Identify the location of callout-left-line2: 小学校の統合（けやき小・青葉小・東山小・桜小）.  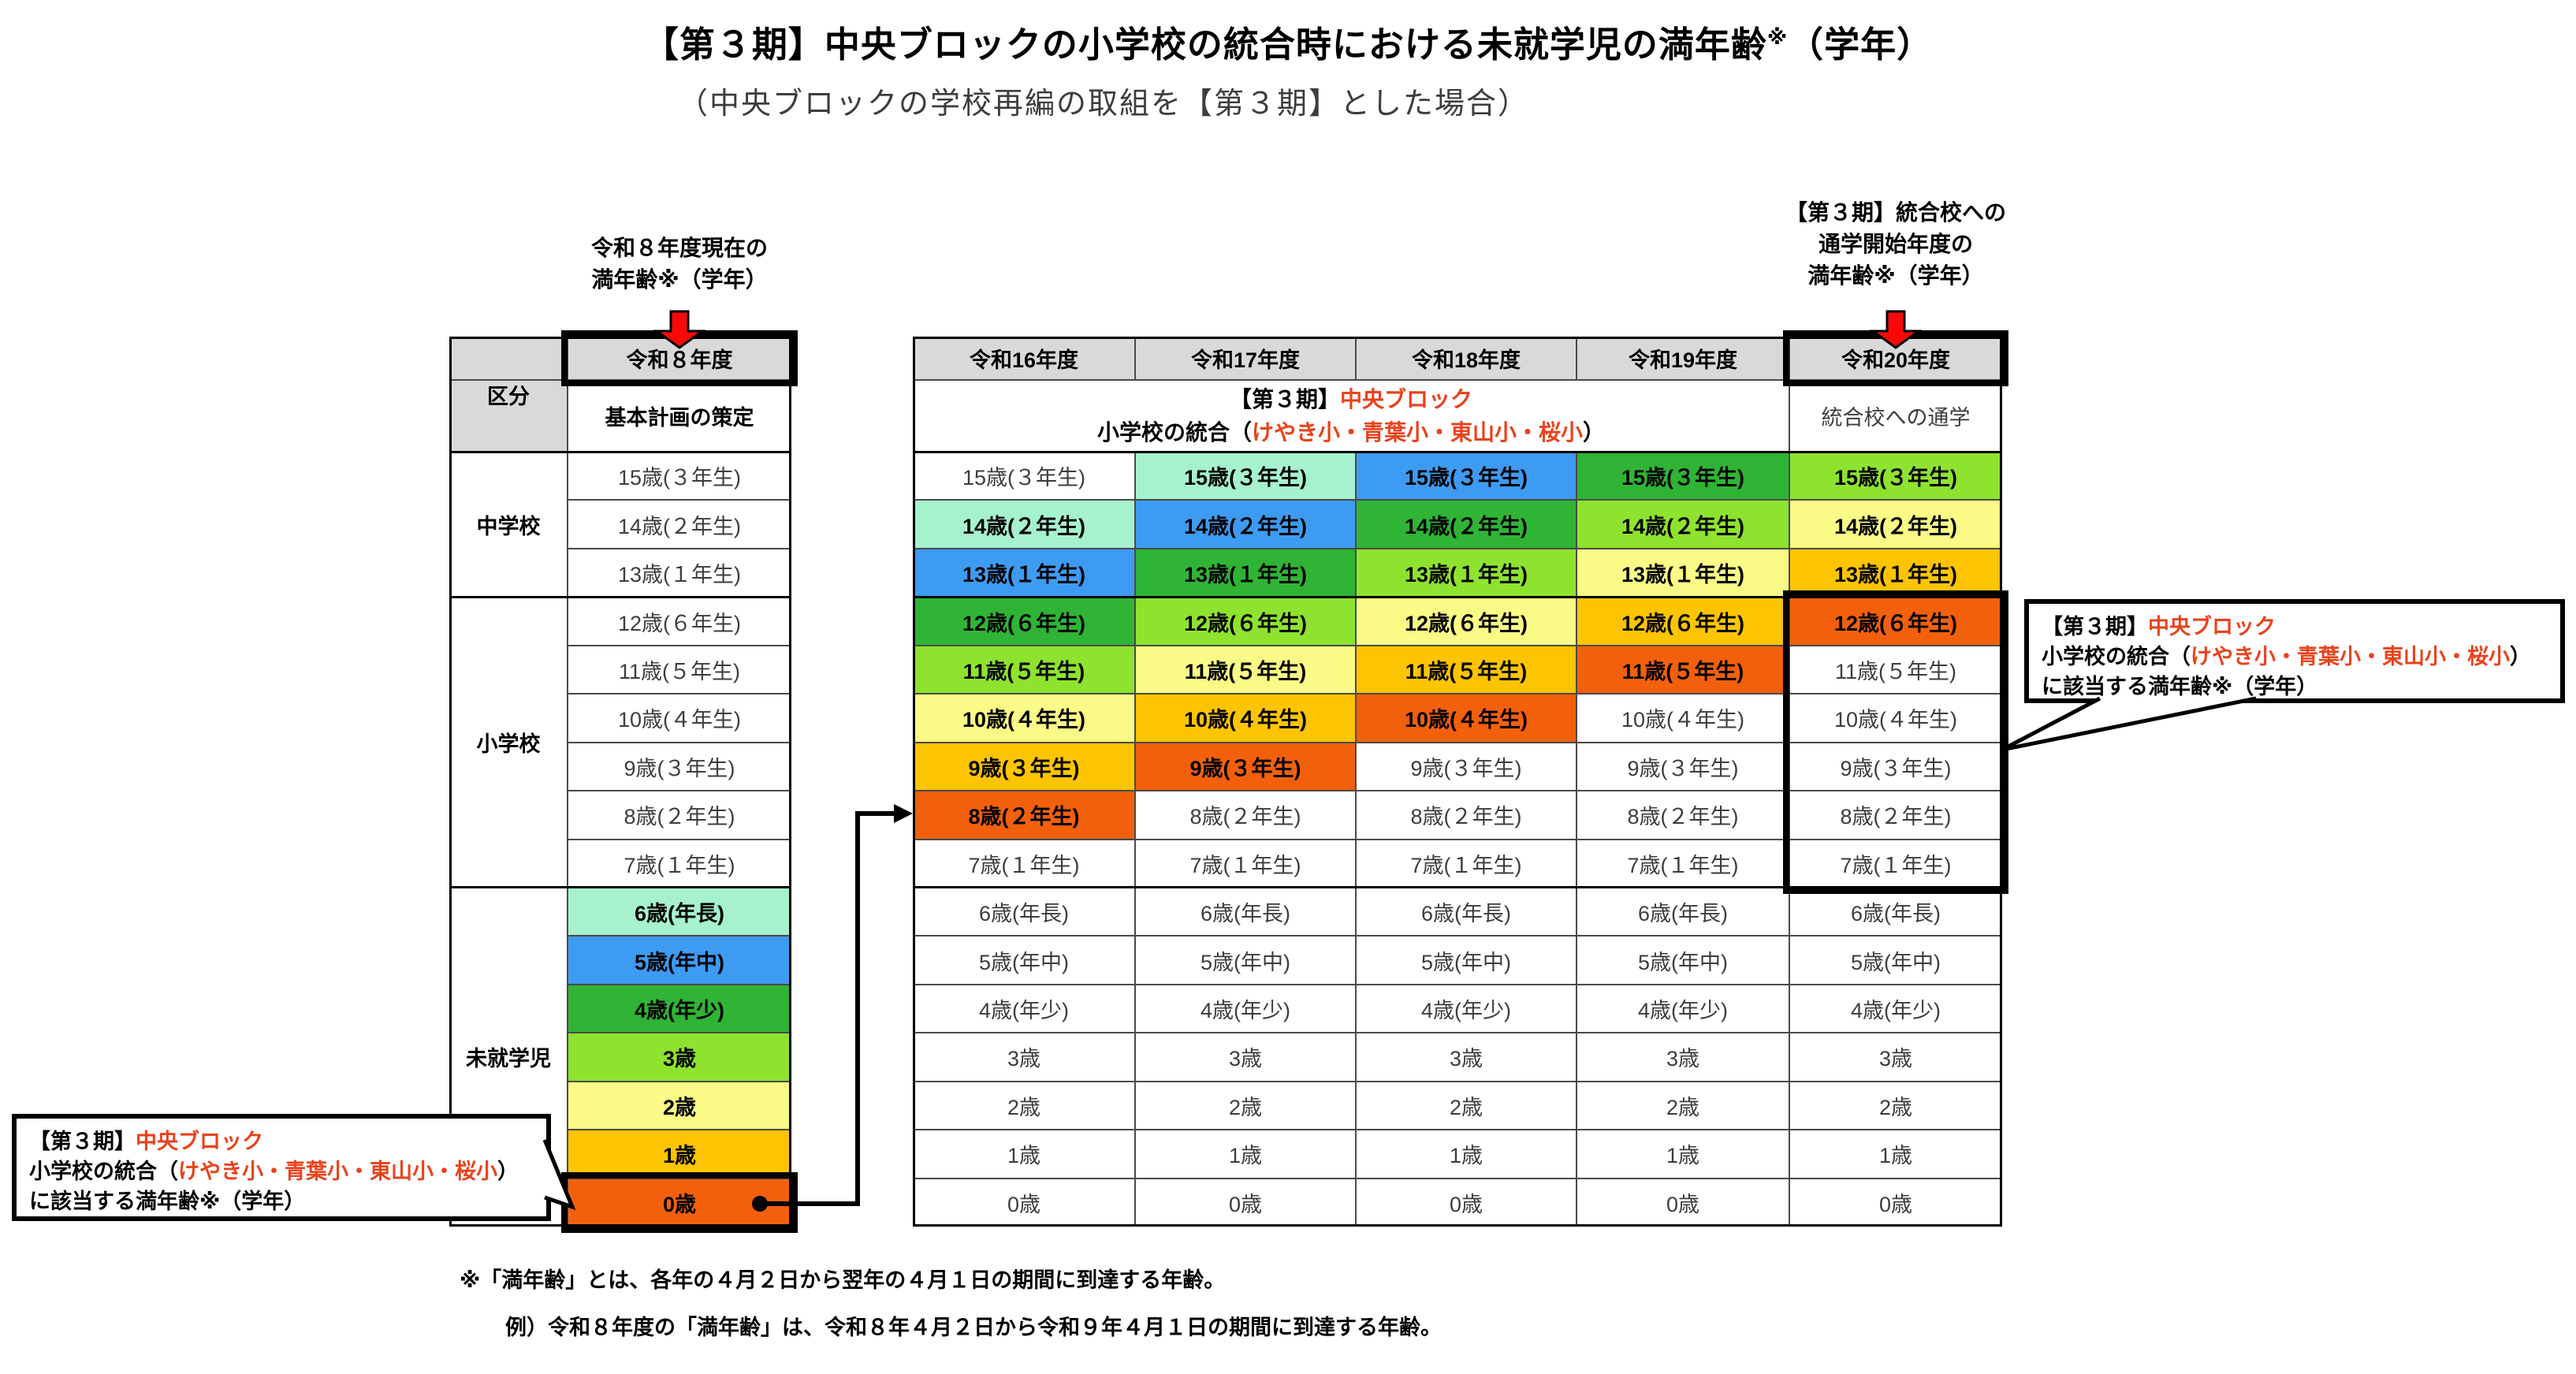
(281, 1171).